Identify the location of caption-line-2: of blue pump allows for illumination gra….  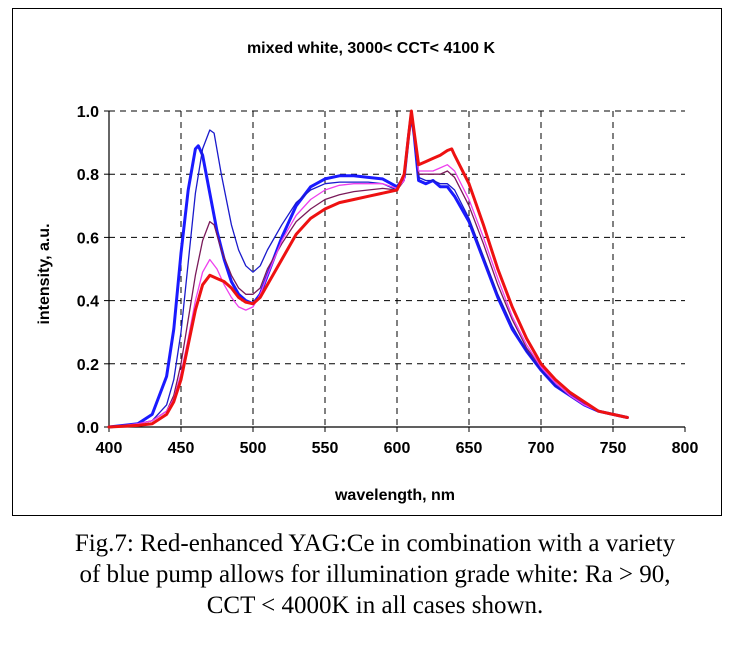
(375, 574).